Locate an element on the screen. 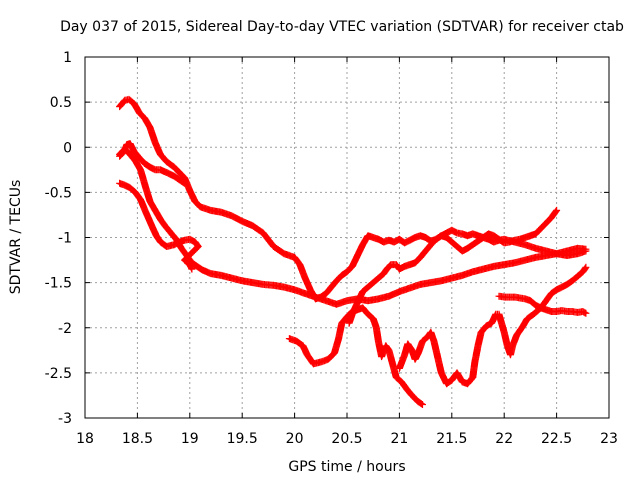  x-tick-label: 21 is located at coordinates (399, 439).